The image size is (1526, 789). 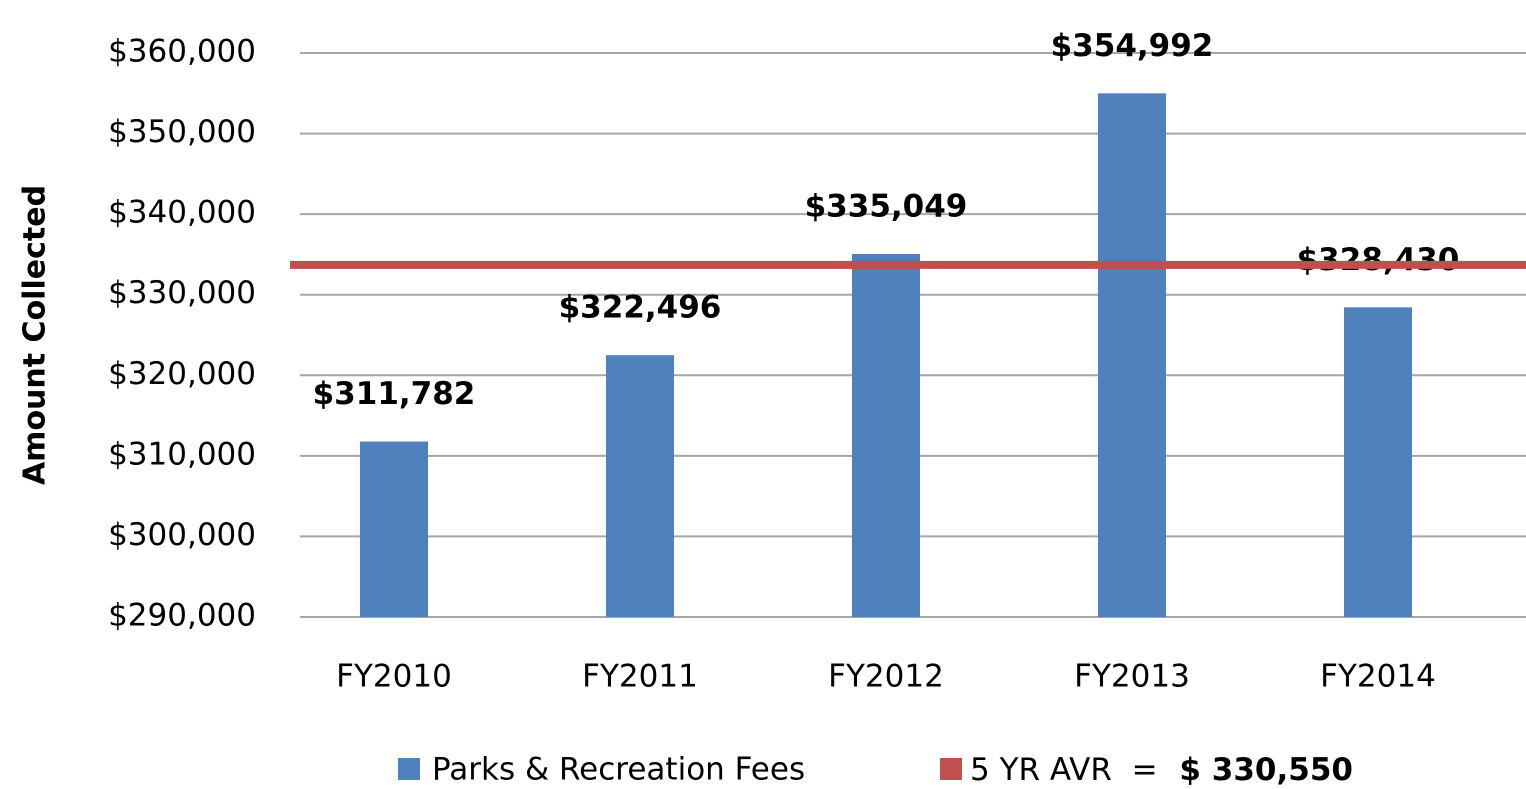 What do you see at coordinates (394, 394) in the screenshot?
I see `data-label: $311,782` at bounding box center [394, 394].